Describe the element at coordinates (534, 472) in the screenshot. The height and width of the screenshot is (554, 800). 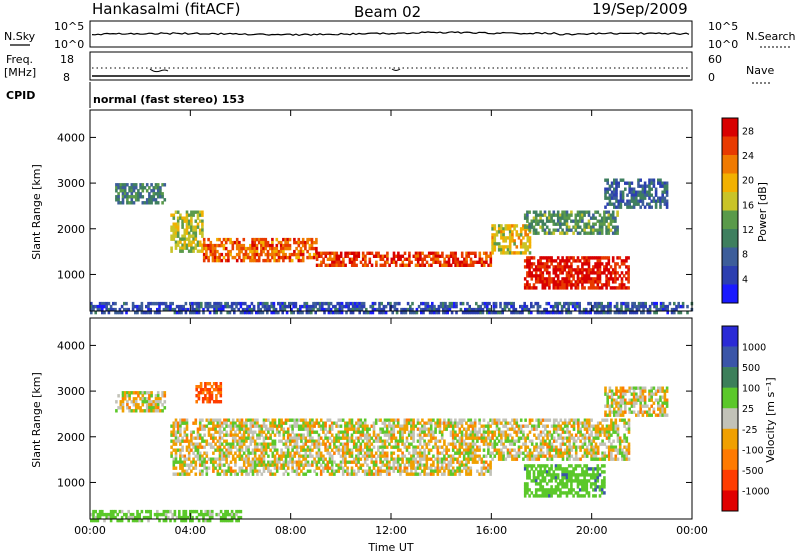
I see `velocity-cell-f4` at that location.